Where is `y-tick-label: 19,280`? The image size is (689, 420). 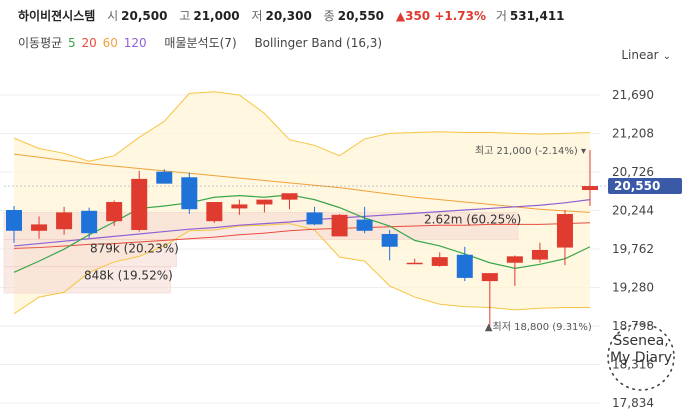
y-tick-label: 19,280 is located at coordinates (633, 288).